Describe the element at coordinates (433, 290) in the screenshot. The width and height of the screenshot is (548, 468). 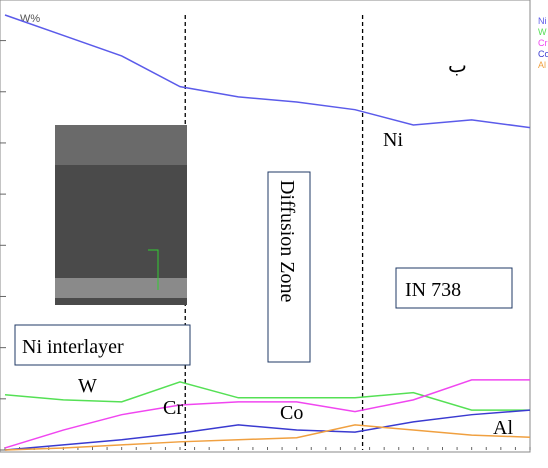
I see `annotation: IN 738` at that location.